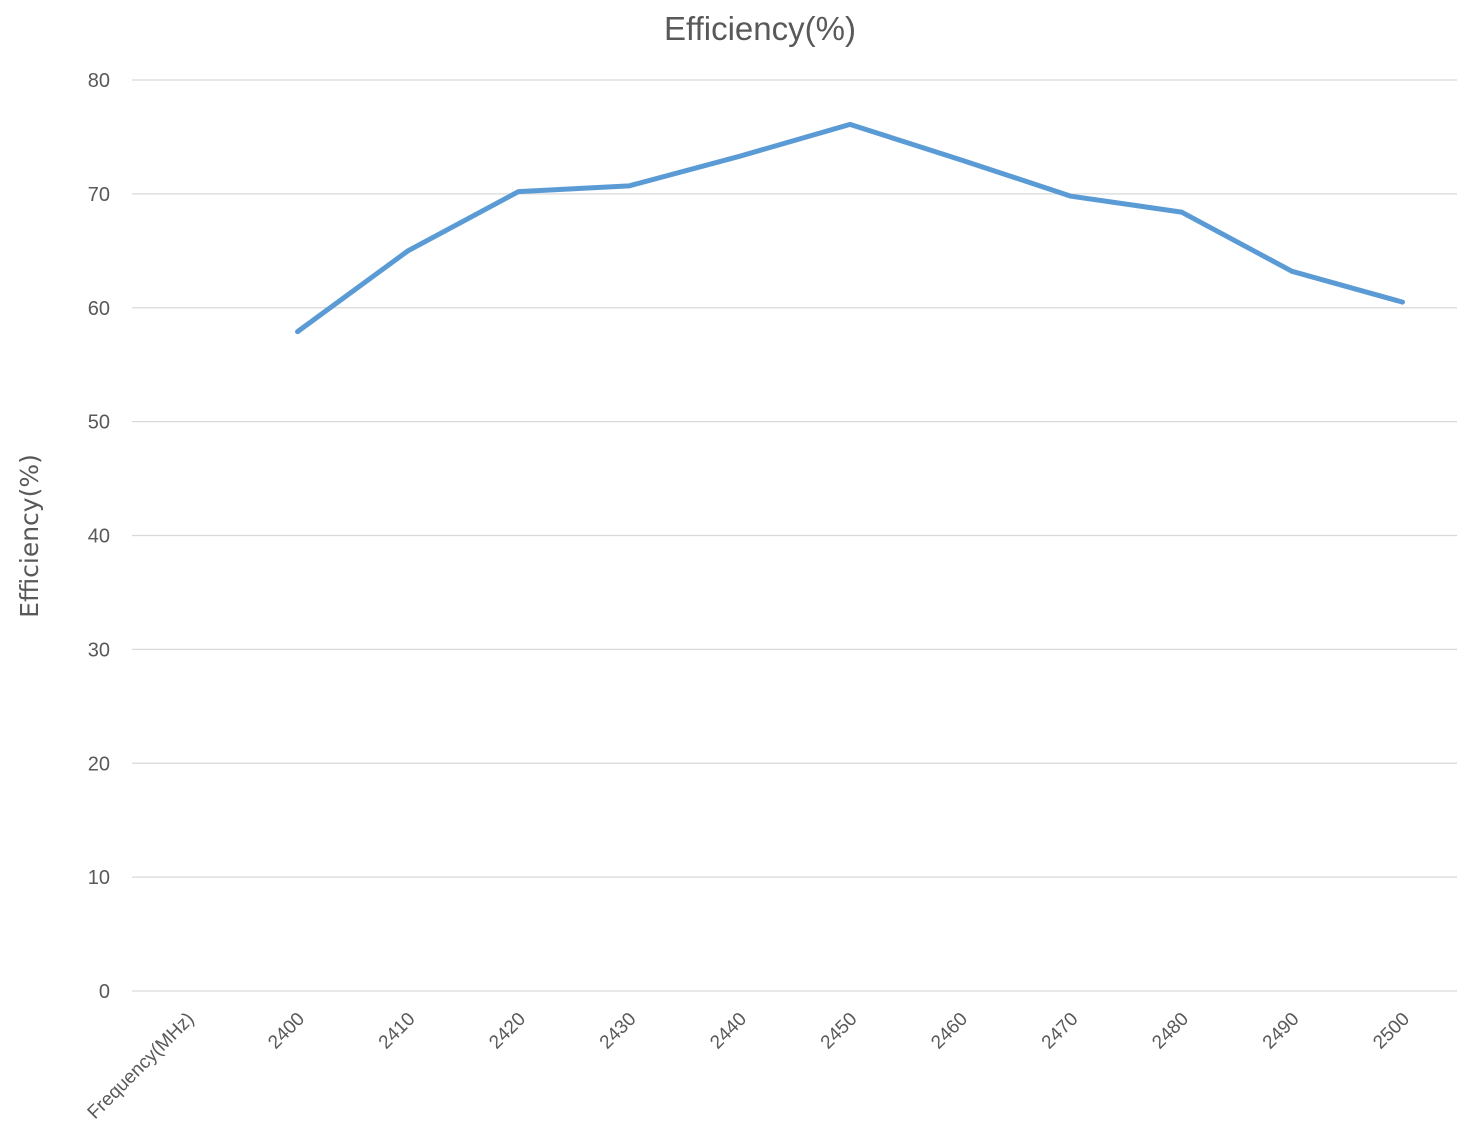  Describe the element at coordinates (507, 1031) in the screenshot. I see `x-tick-label: 2420` at that location.